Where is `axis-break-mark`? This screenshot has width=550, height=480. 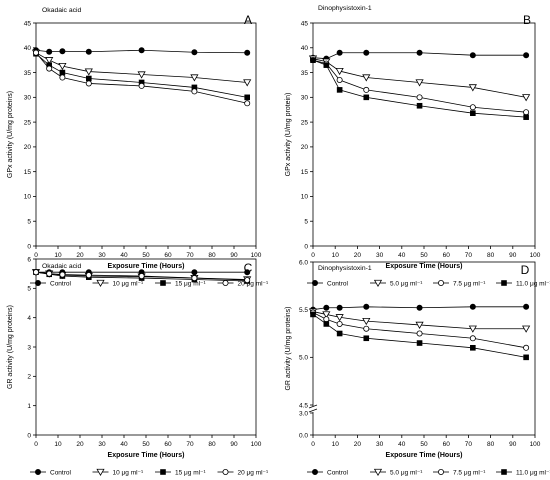 axis-break-mark is located at coordinates (313, 410).